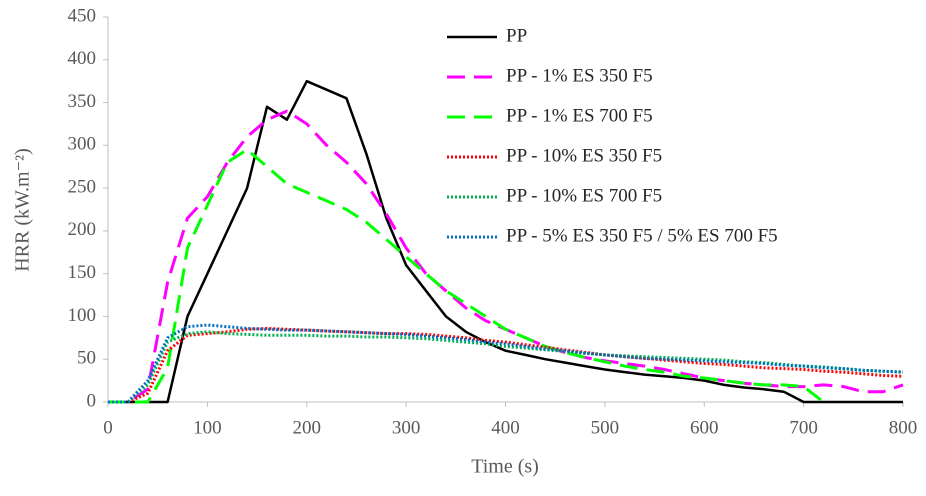 This screenshot has height=496, width=926. What do you see at coordinates (307, 427) in the screenshot?
I see `x-tick-label: 200` at bounding box center [307, 427].